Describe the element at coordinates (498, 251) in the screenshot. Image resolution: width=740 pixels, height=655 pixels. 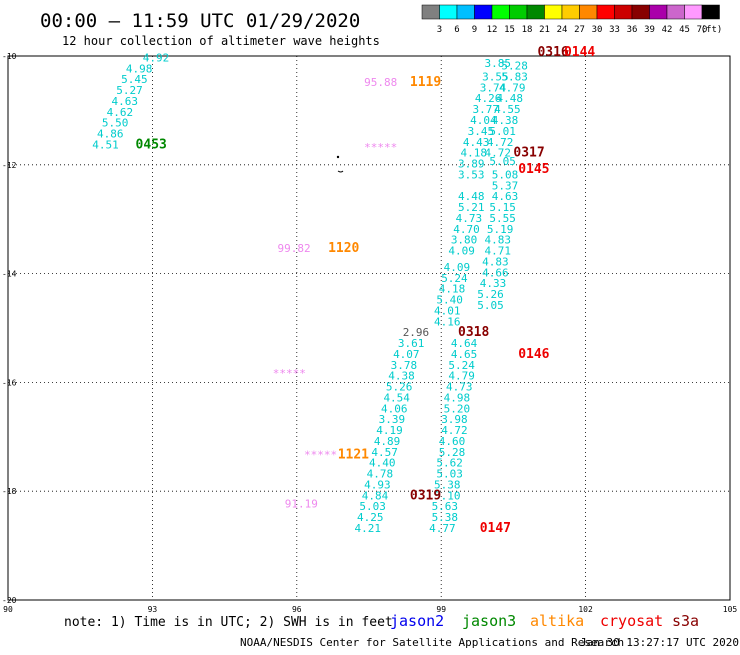
I see `wave-height-value: 4.71` at that location.